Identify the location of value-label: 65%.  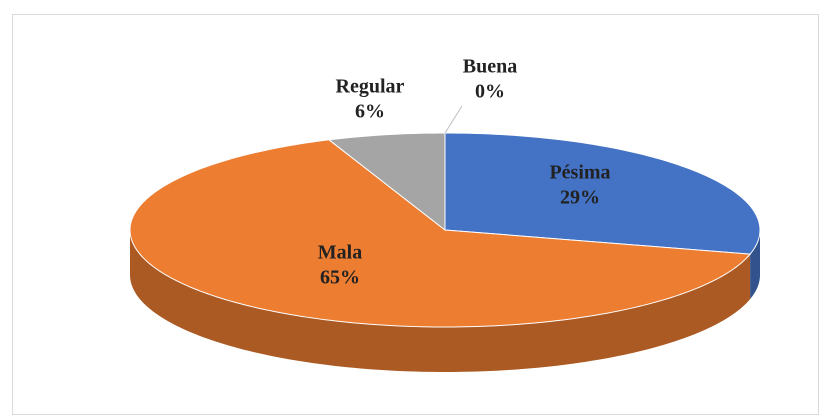
(340, 278).